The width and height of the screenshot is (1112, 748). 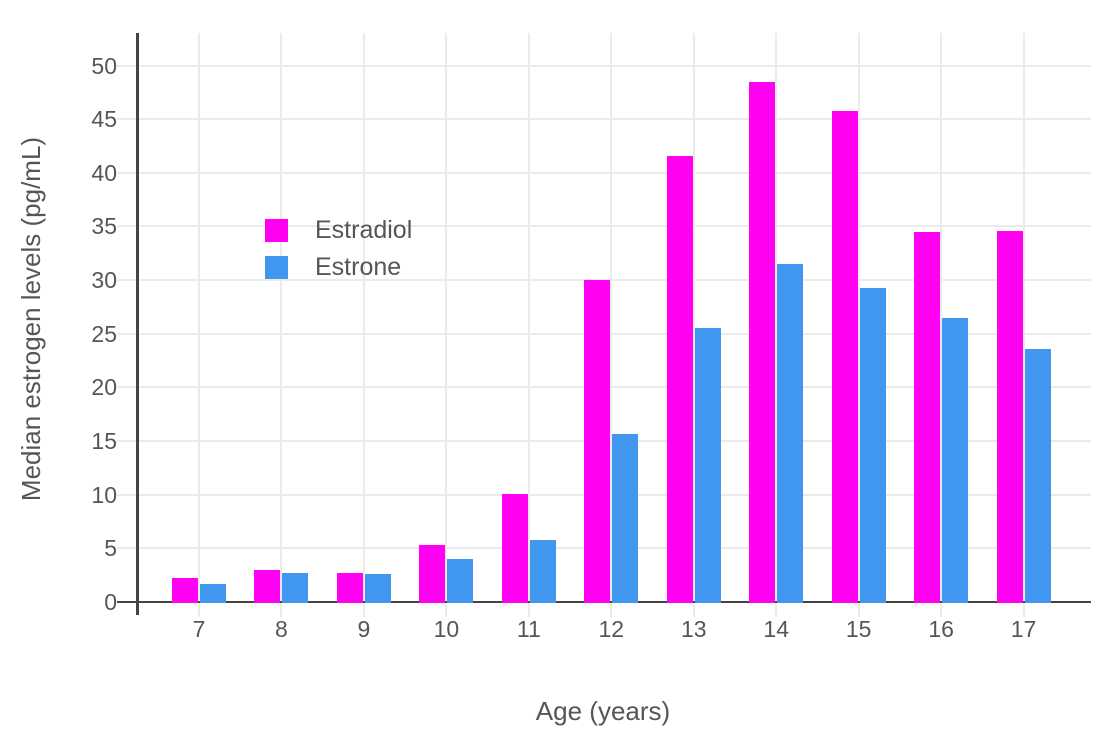 I want to click on x-tick-label-13: 13, so click(x=693, y=629).